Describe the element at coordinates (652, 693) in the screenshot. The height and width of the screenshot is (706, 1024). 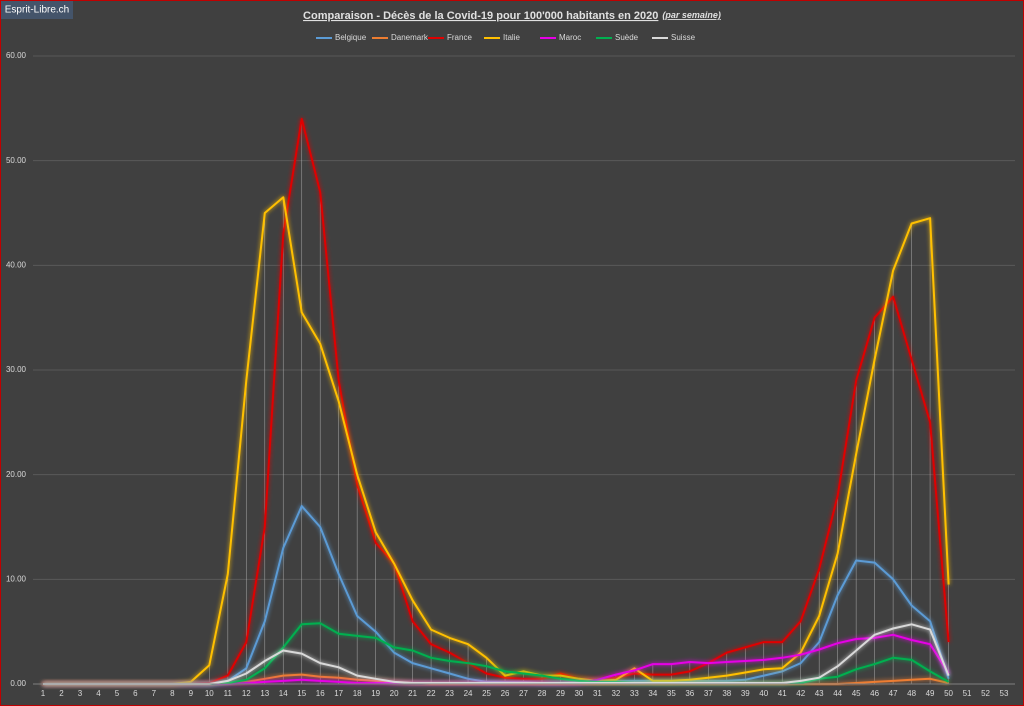
I see `x-tick-label: 34` at that location.